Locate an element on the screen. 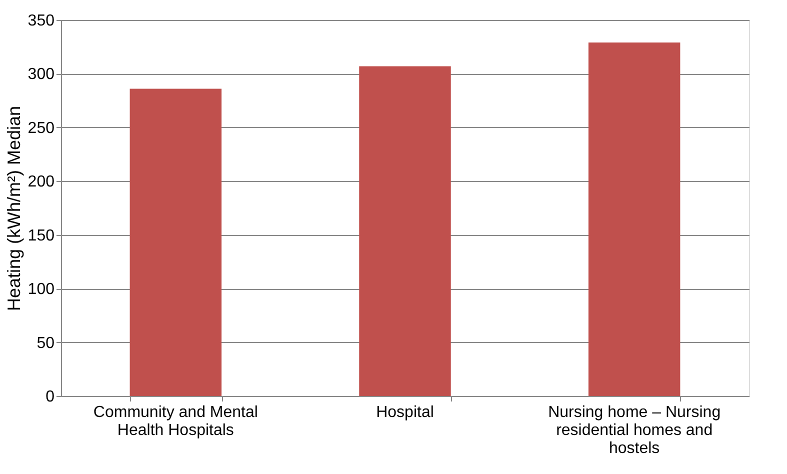 This screenshot has width=787, height=474. y-tick-label: 350 is located at coordinates (41, 21).